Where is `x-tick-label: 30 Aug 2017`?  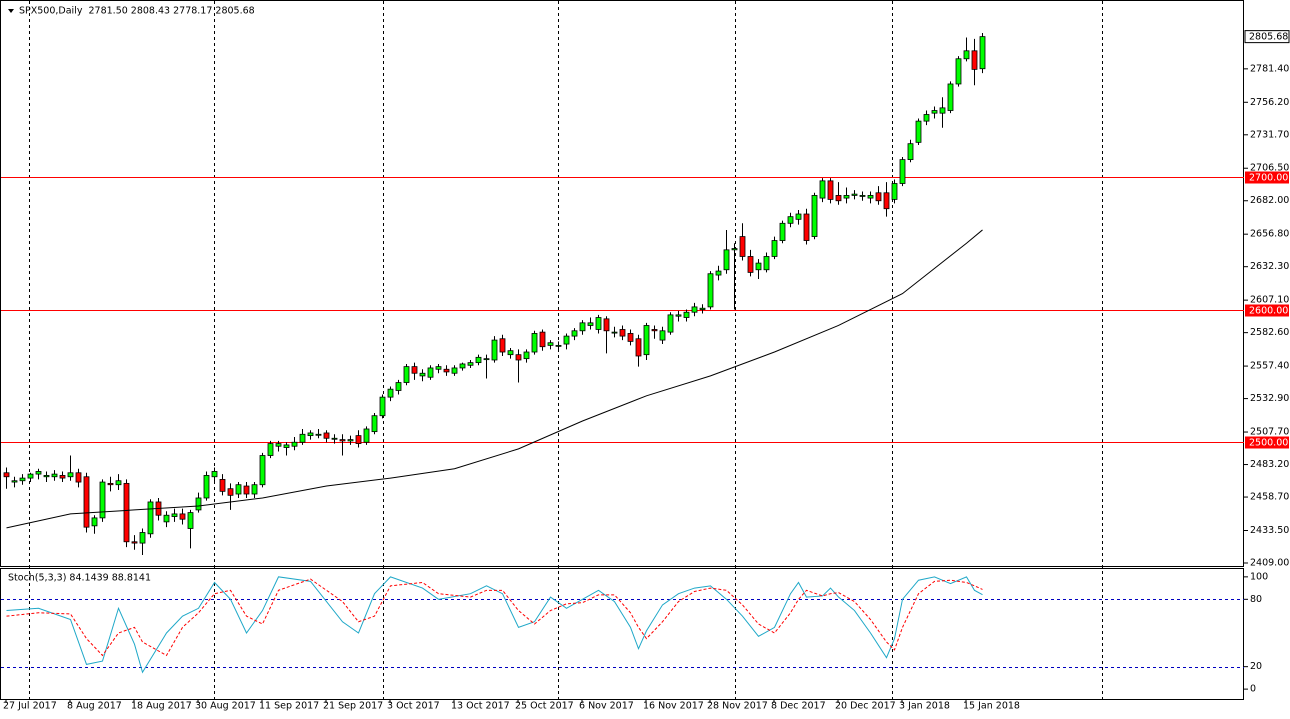
x-tick-label: 30 Aug 2017 is located at coordinates (225, 706).